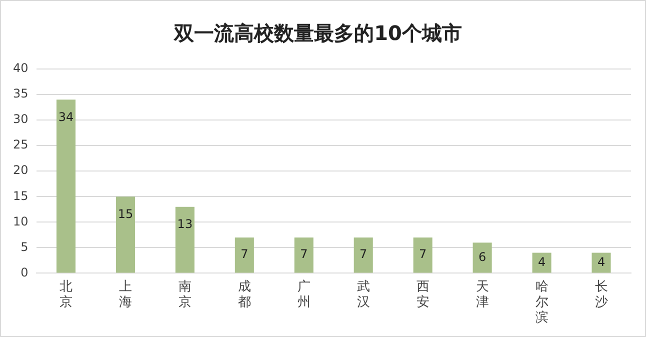  What do you see at coordinates (66, 117) in the screenshot?
I see `data-label: 34` at bounding box center [66, 117].